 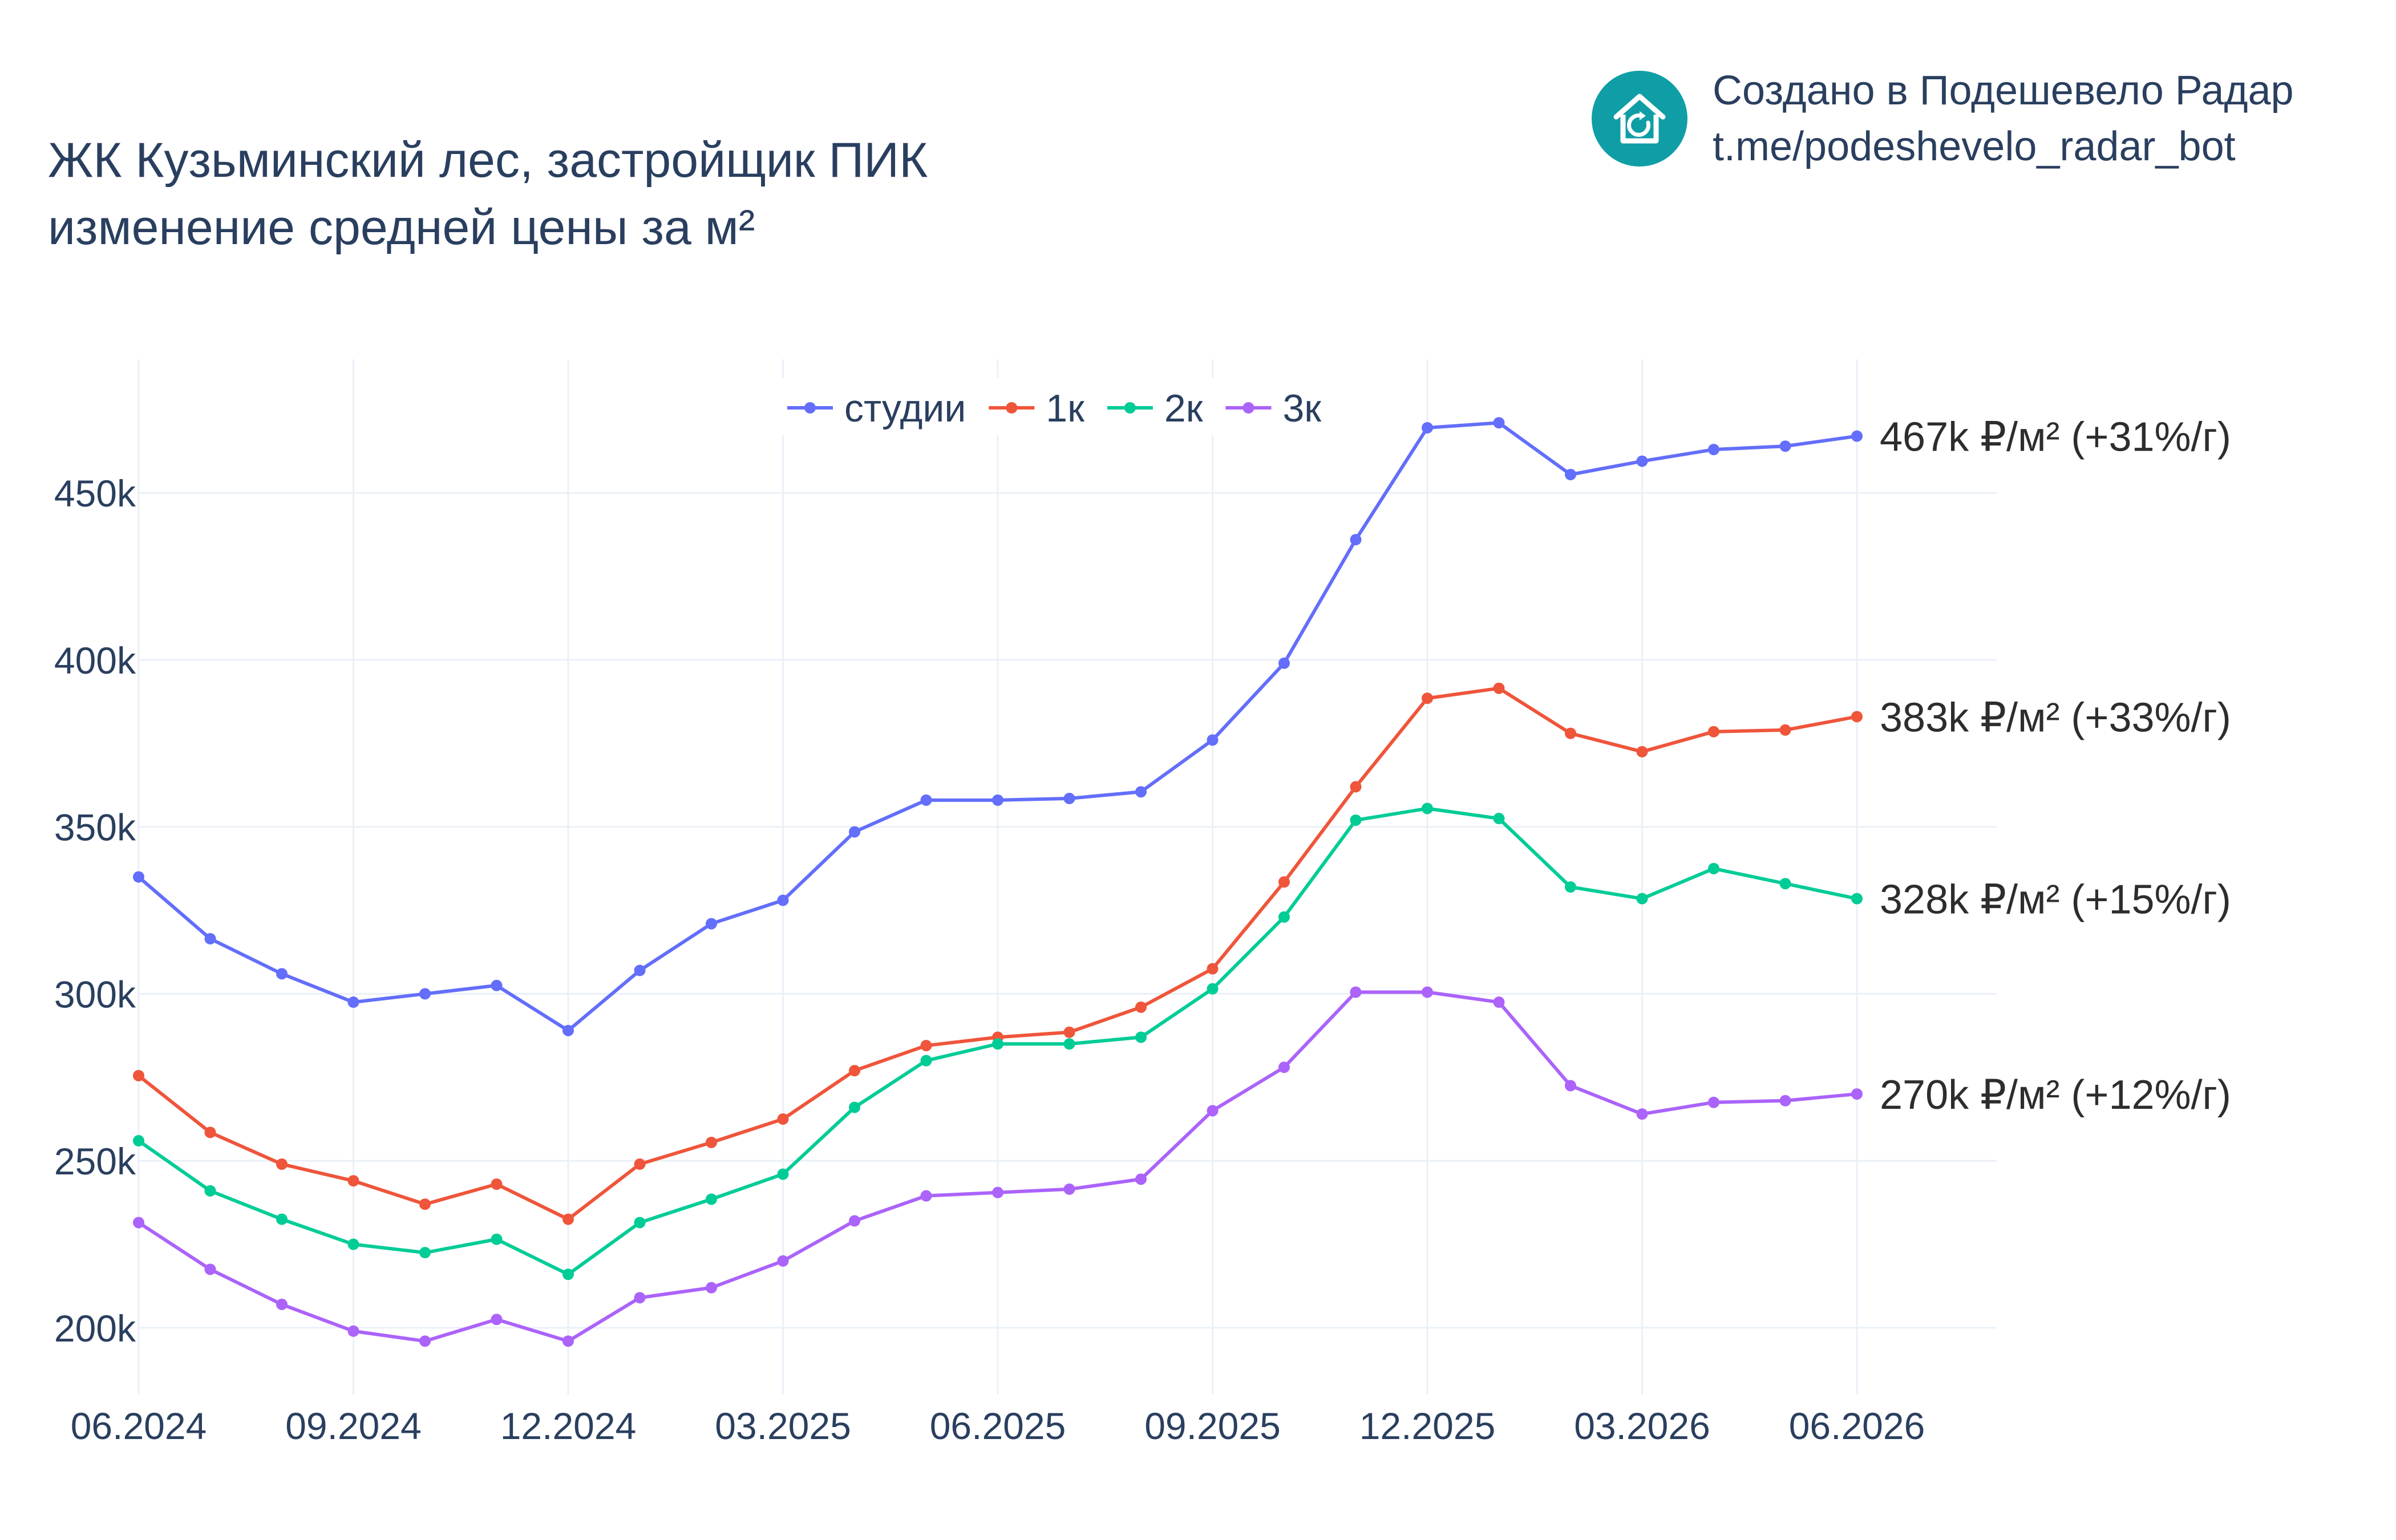 What do you see at coordinates (1273, 409) in the screenshot?
I see `legend-item: 3к` at bounding box center [1273, 409].